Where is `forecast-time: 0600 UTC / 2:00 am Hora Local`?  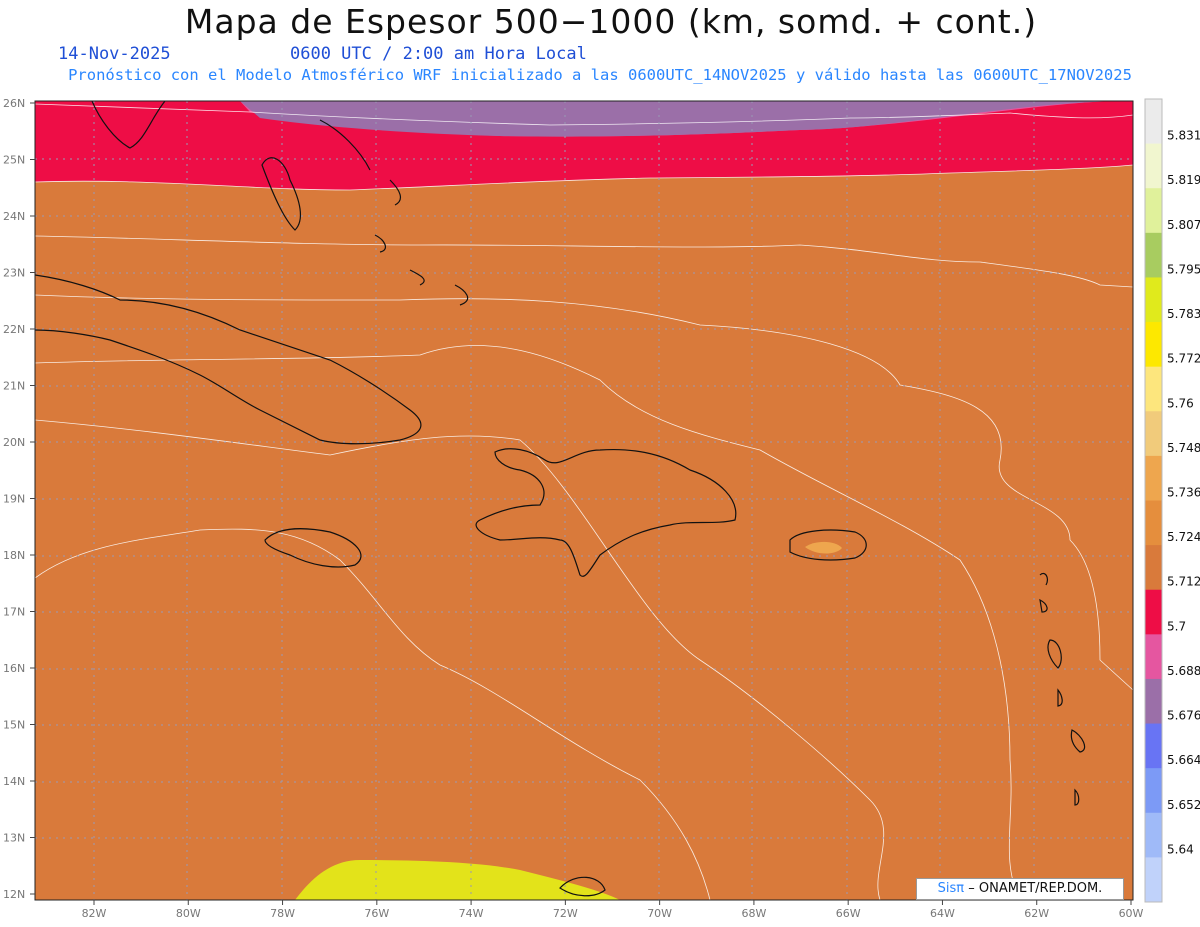
forecast-time: 0600 UTC / 2:00 am Hora Local is located at coordinates (438, 54).